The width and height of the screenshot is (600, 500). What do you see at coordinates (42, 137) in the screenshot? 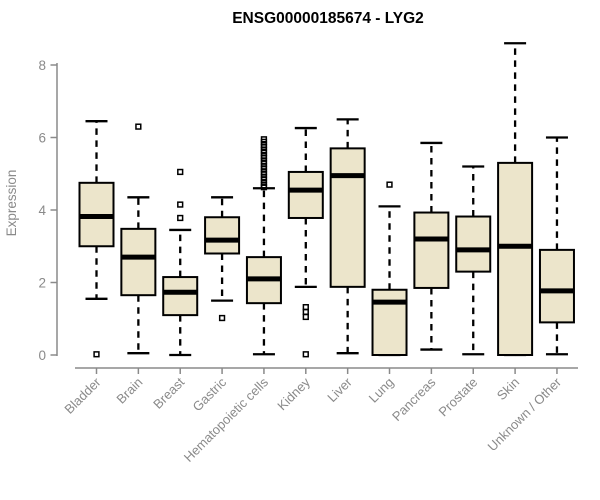
I see `y-tick-label: 6` at bounding box center [42, 137].